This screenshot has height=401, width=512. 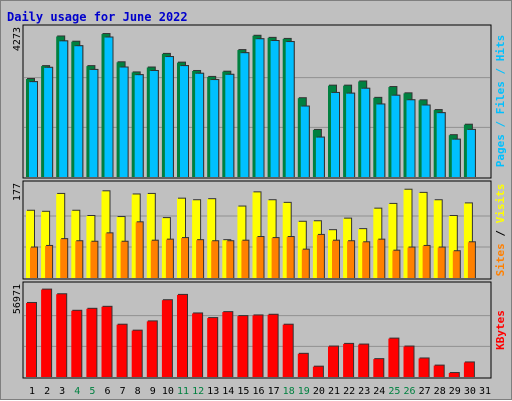 I want to click on x-tick-label: 8, so click(x=138, y=391).